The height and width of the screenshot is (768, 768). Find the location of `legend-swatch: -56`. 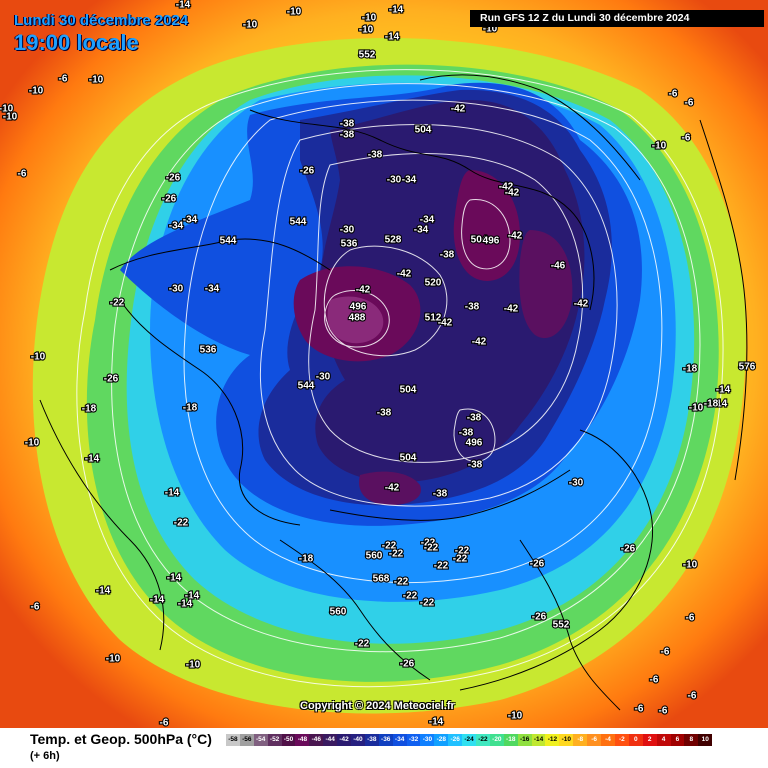

legend-swatch: -56 is located at coordinates (246, 740).